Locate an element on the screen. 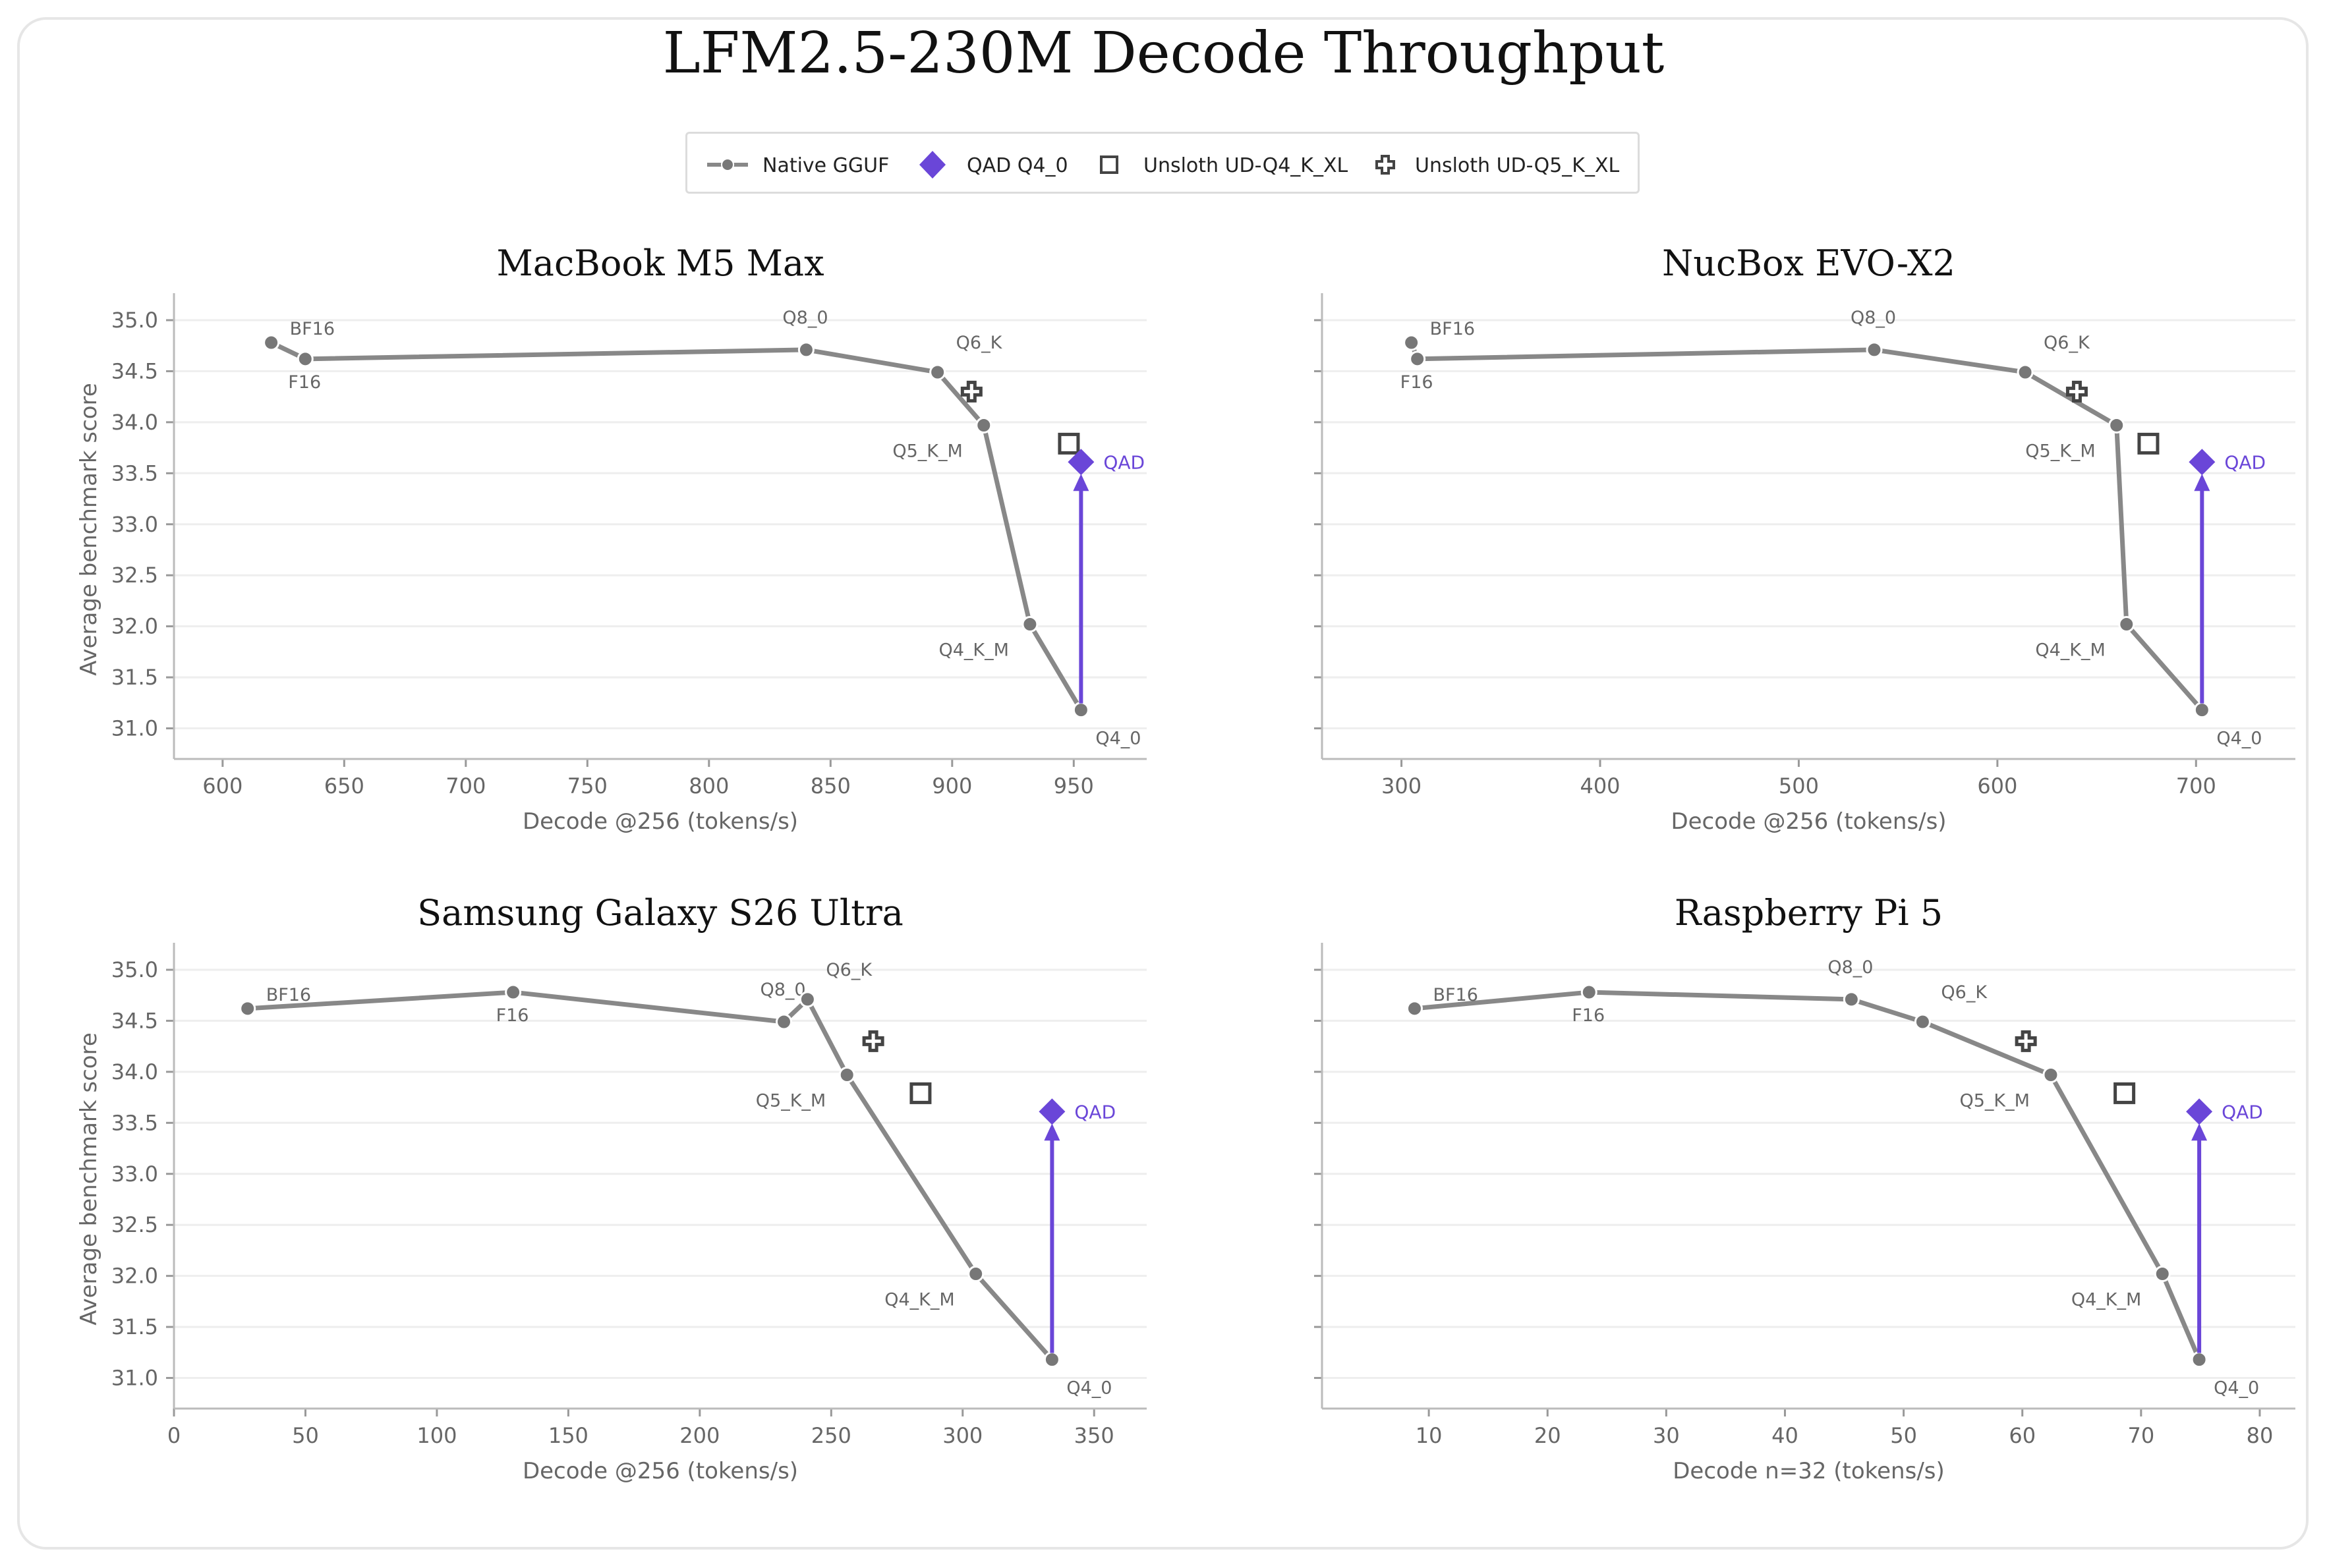 This screenshot has height=1568, width=2327. legend-label-unsloth-q5: Unsloth UD-Q5_K_XL is located at coordinates (1517, 165).